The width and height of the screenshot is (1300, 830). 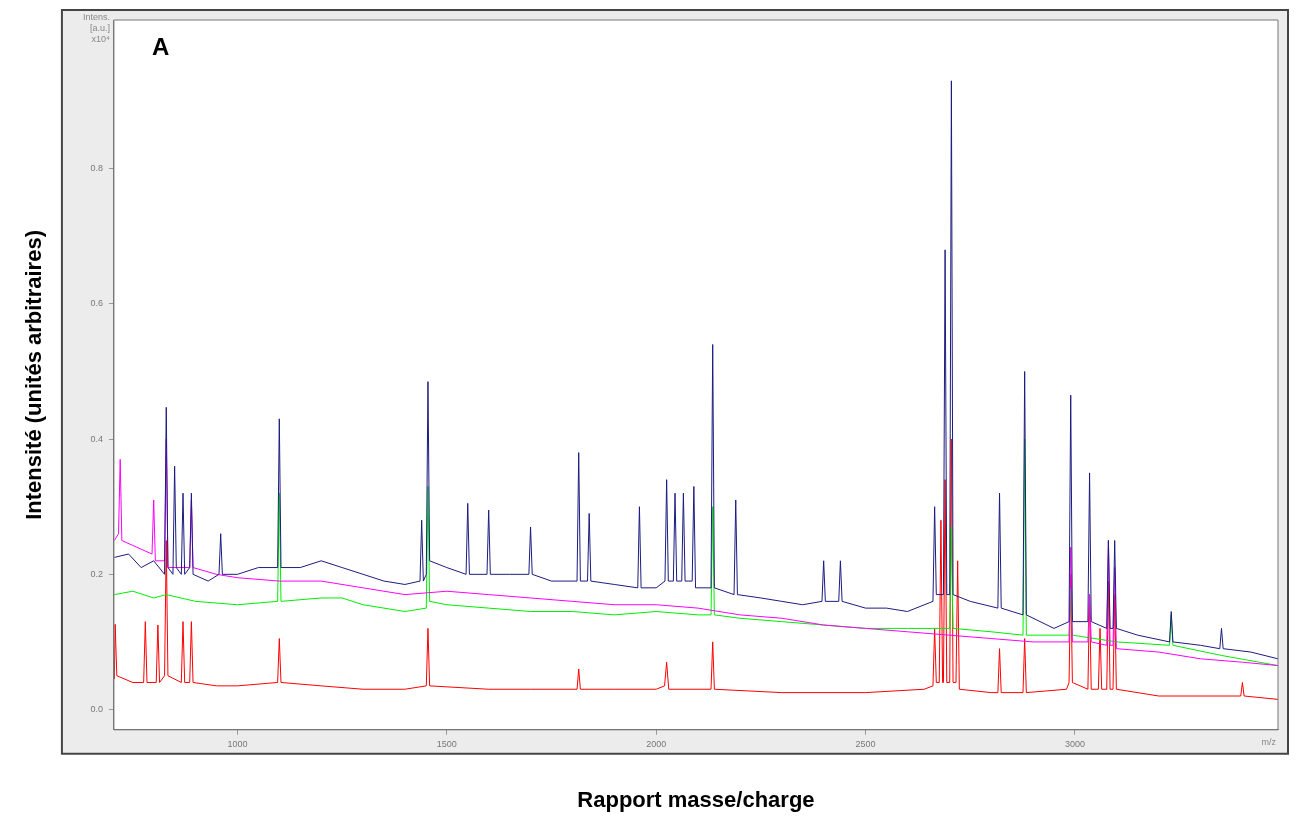 What do you see at coordinates (446, 743) in the screenshot?
I see `x-tick-label: 1500` at bounding box center [446, 743].